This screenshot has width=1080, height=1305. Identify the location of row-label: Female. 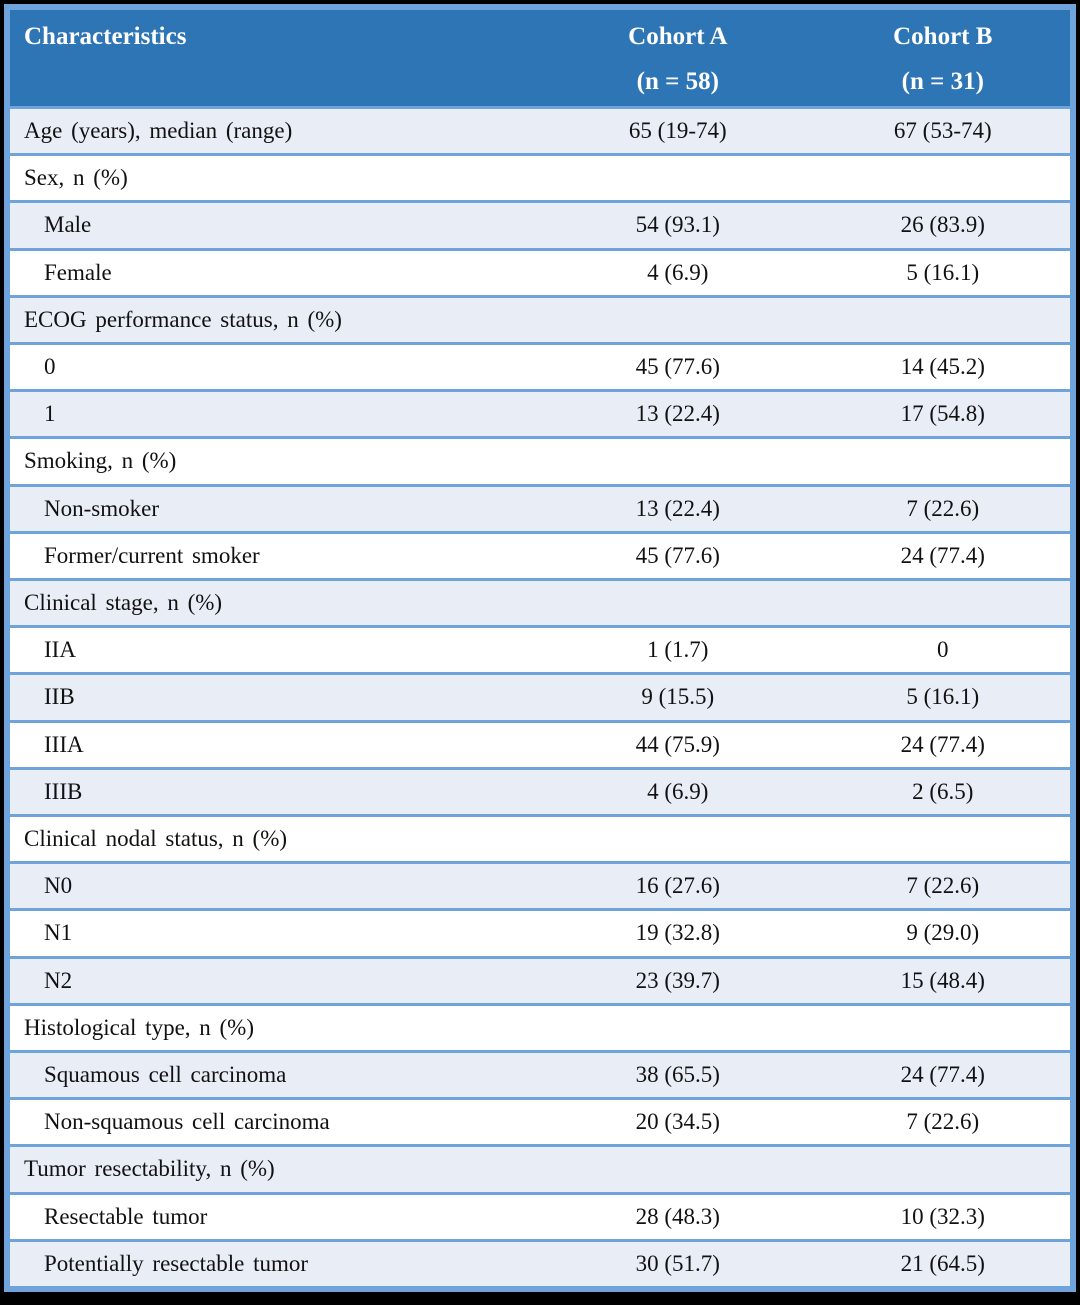
(78, 272).